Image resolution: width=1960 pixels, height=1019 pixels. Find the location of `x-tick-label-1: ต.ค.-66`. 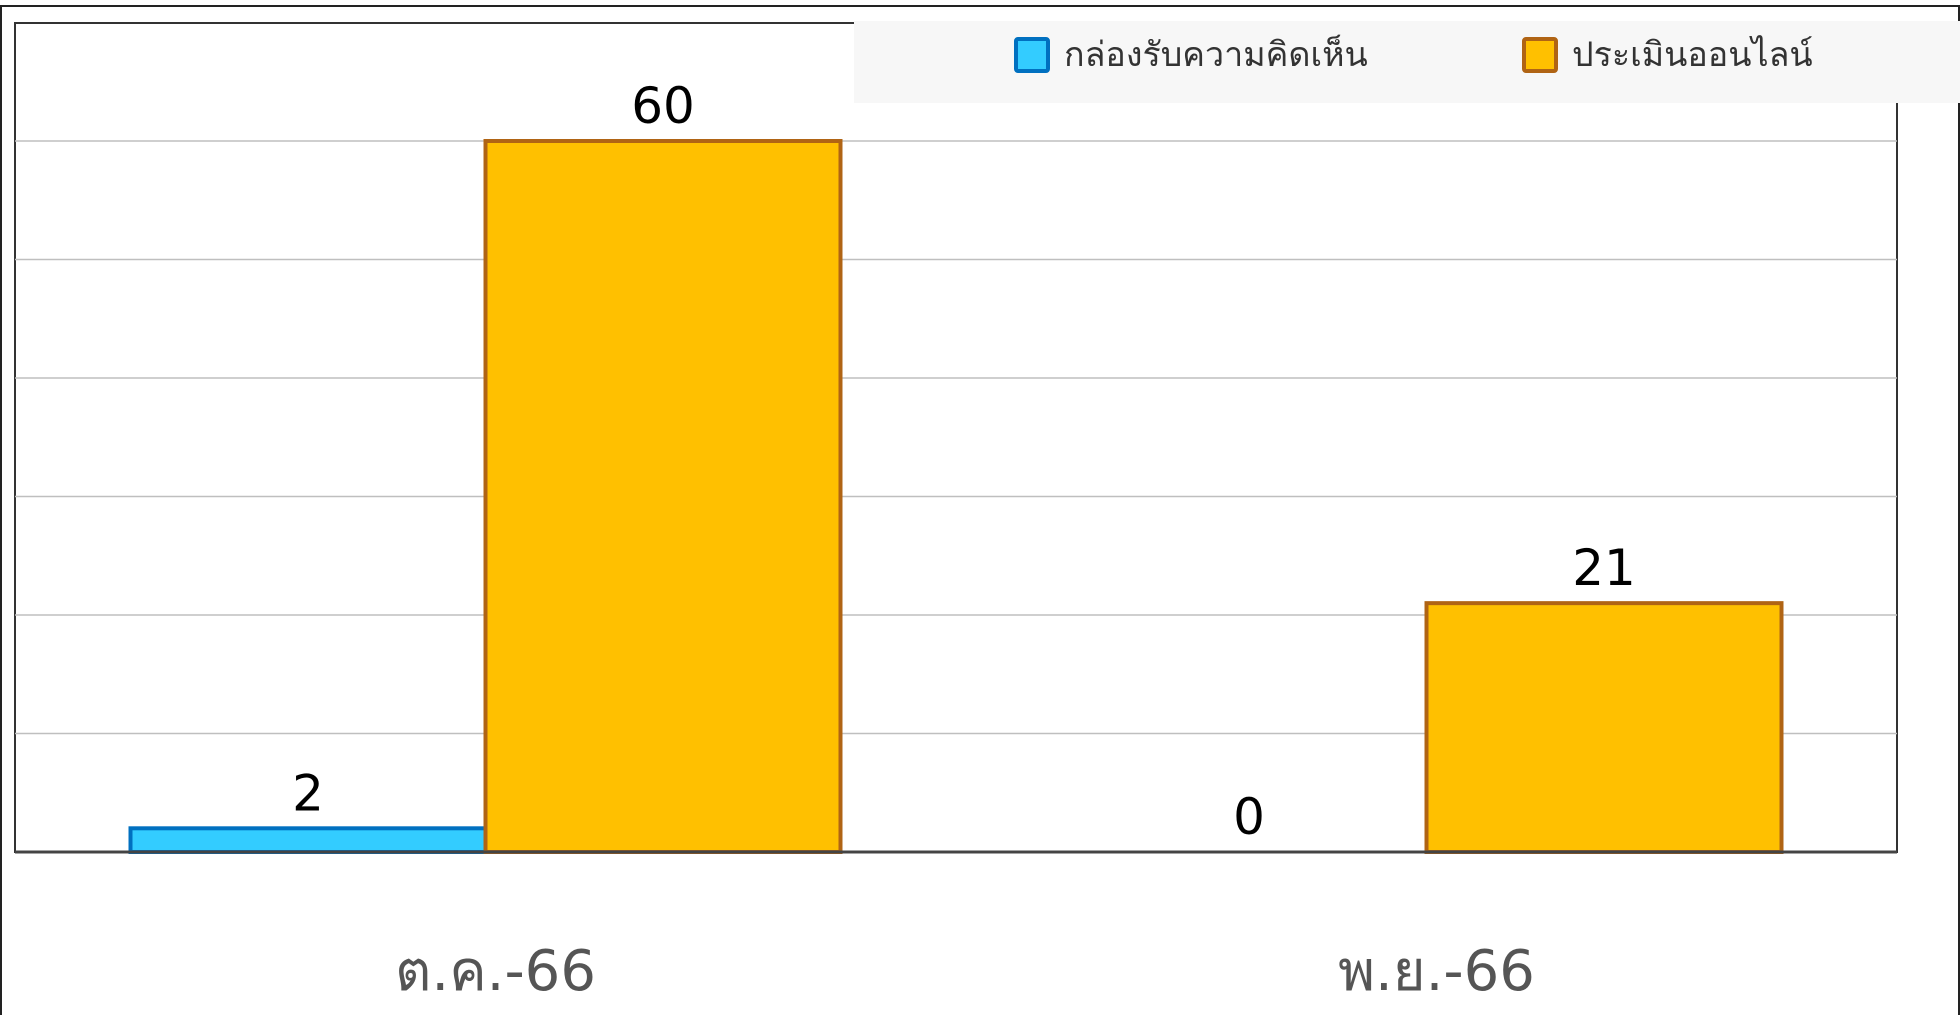

x-tick-label-1: ต.ค.-66 is located at coordinates (495, 971).